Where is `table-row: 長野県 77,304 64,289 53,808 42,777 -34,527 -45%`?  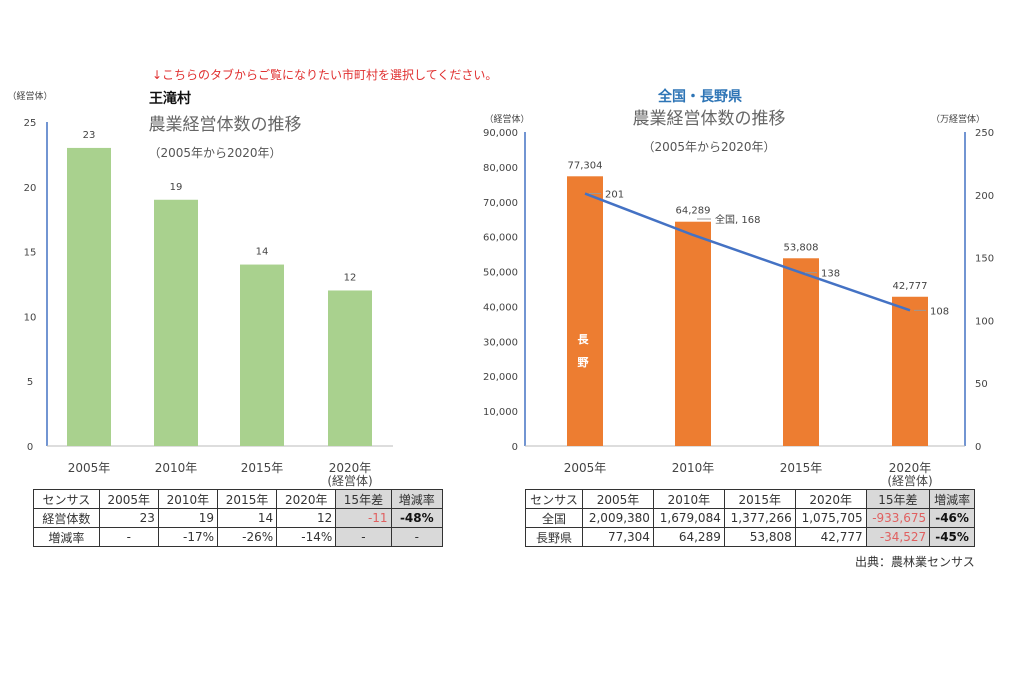
table-row: 長野県 77,304 64,289 53,808 42,777 -34,527 -45% is located at coordinates (749, 537).